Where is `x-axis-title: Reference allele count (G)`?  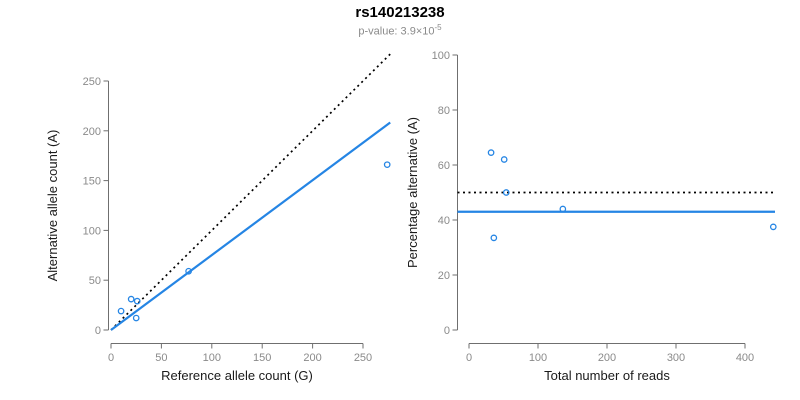 x-axis-title: Reference allele count (G) is located at coordinates (237, 375).